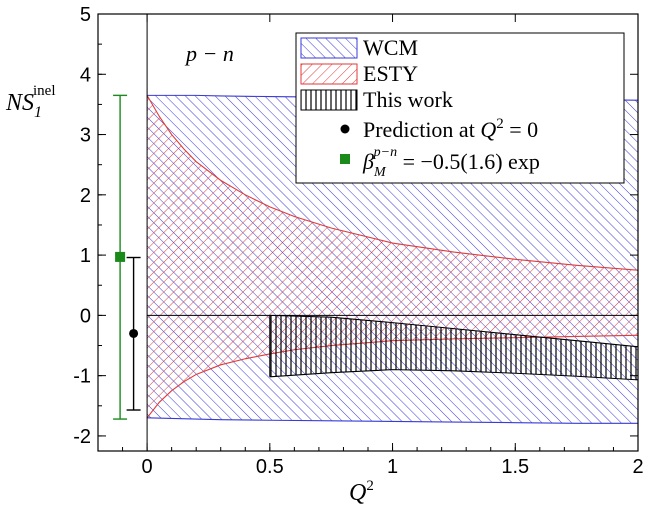 This screenshot has width=656, height=506. What do you see at coordinates (85, 75) in the screenshot?
I see `y-tick-label: 4` at bounding box center [85, 75].